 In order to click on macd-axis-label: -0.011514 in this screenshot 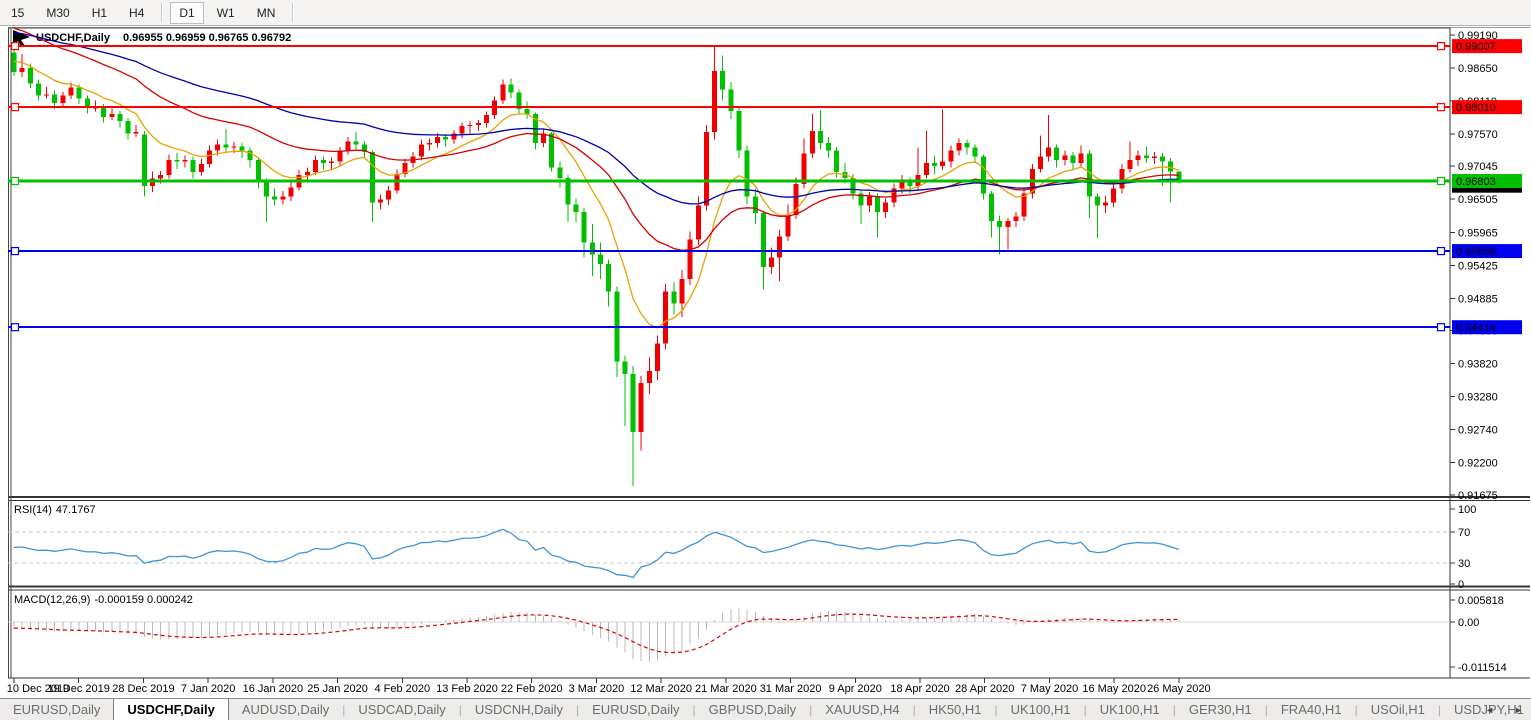, I will do `click(1482, 668)`.